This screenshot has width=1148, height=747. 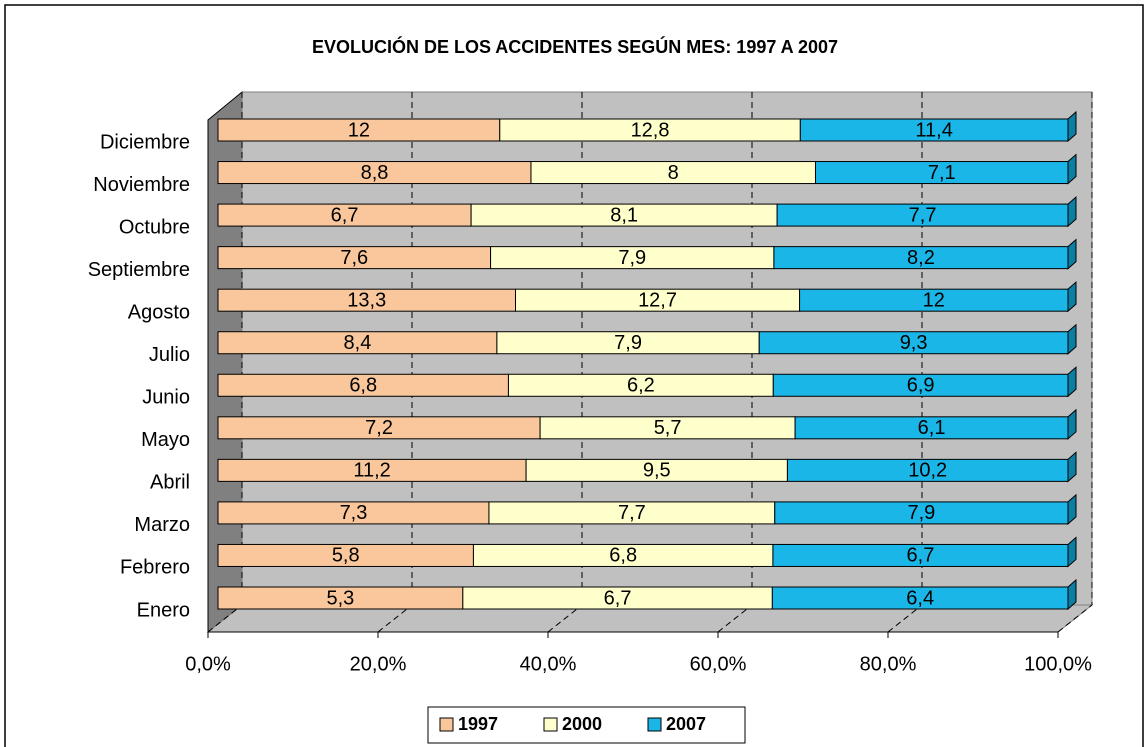 What do you see at coordinates (888, 664) in the screenshot?
I see `x-tick-label: 80,0%` at bounding box center [888, 664].